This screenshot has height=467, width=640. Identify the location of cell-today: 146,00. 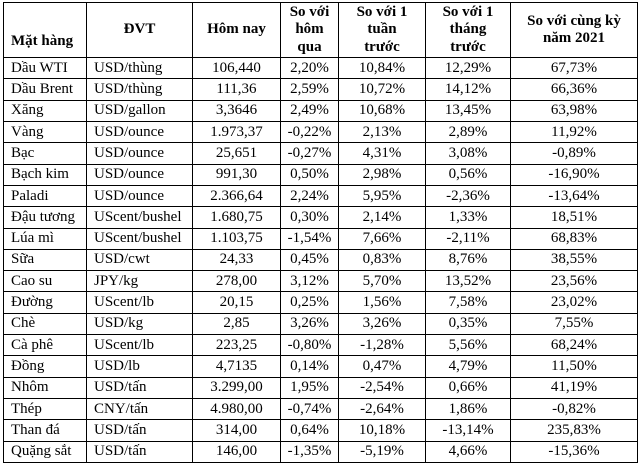
(236, 452).